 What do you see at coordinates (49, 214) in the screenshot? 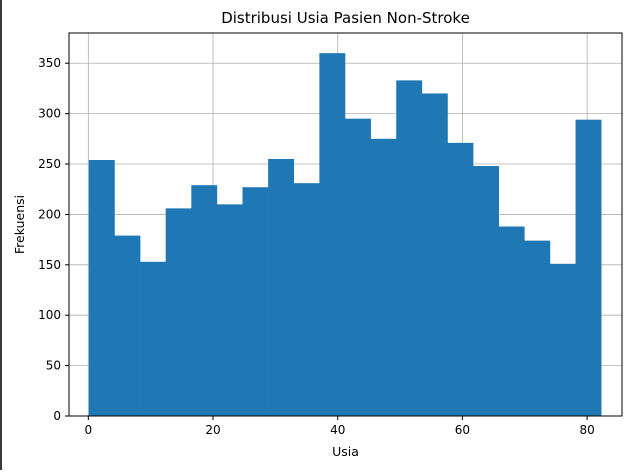
I see `y-tick-label: 200` at bounding box center [49, 214].